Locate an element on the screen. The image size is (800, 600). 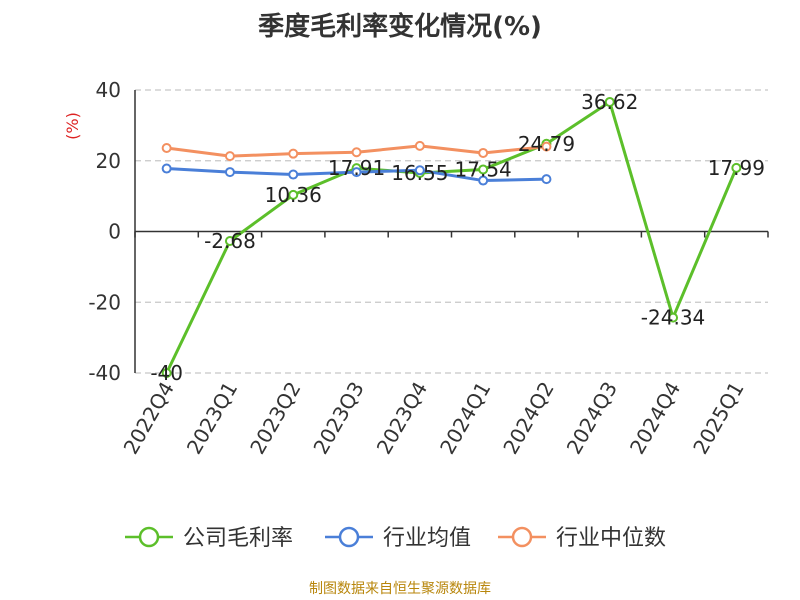
data-label: 16.55 is located at coordinates (419, 173).